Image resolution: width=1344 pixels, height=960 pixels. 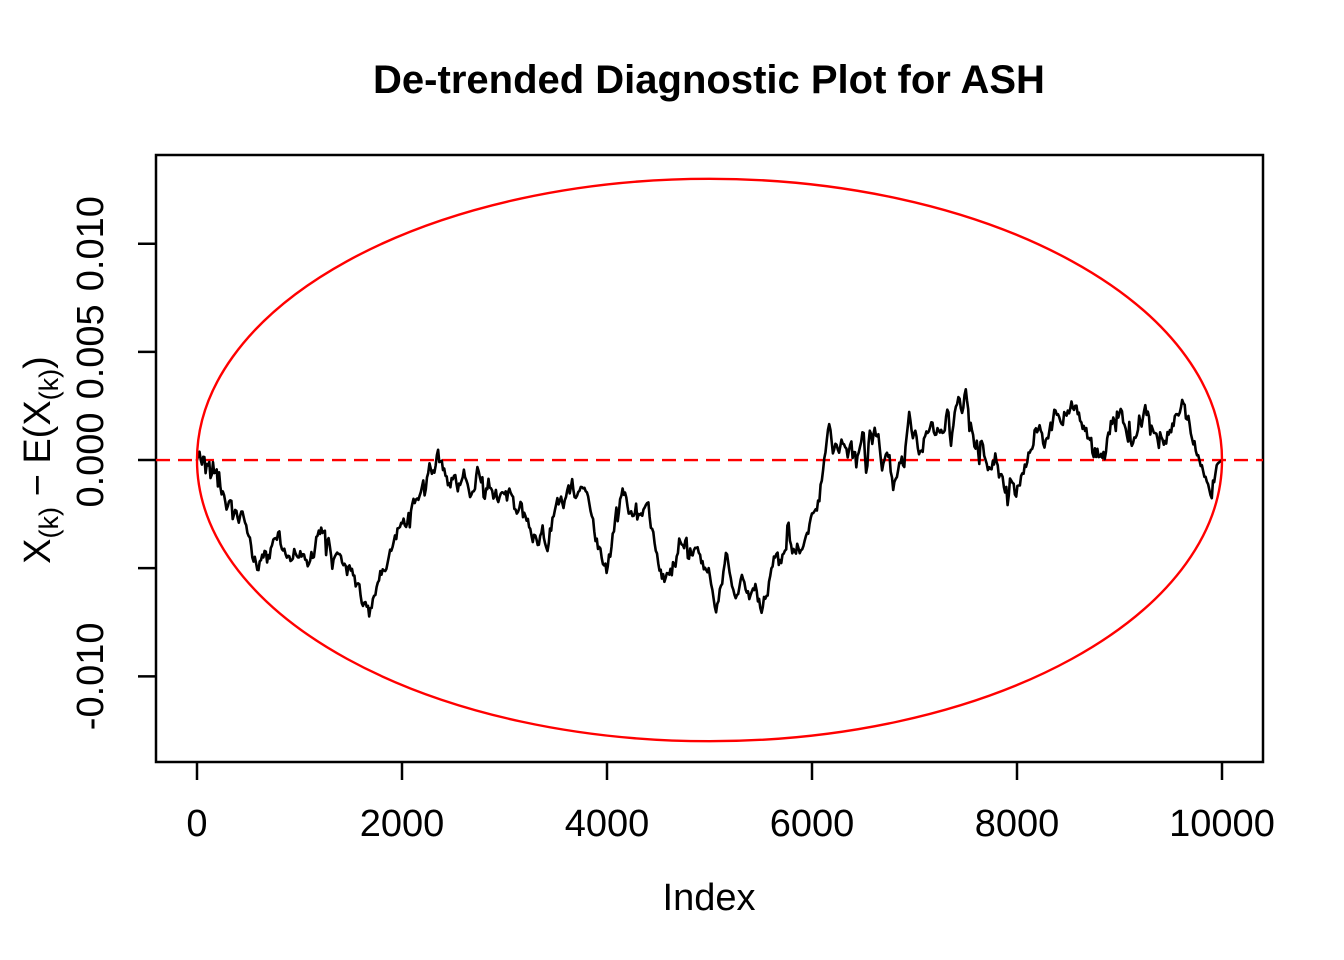 What do you see at coordinates (709, 80) in the screenshot?
I see `chart-title: De-trended Diagnostic Plot for ASH` at bounding box center [709, 80].